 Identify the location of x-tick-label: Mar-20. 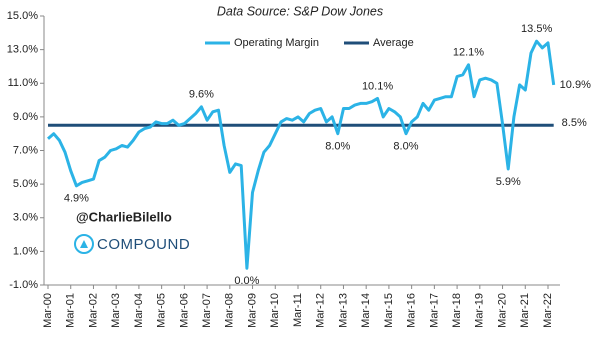
(502, 310).